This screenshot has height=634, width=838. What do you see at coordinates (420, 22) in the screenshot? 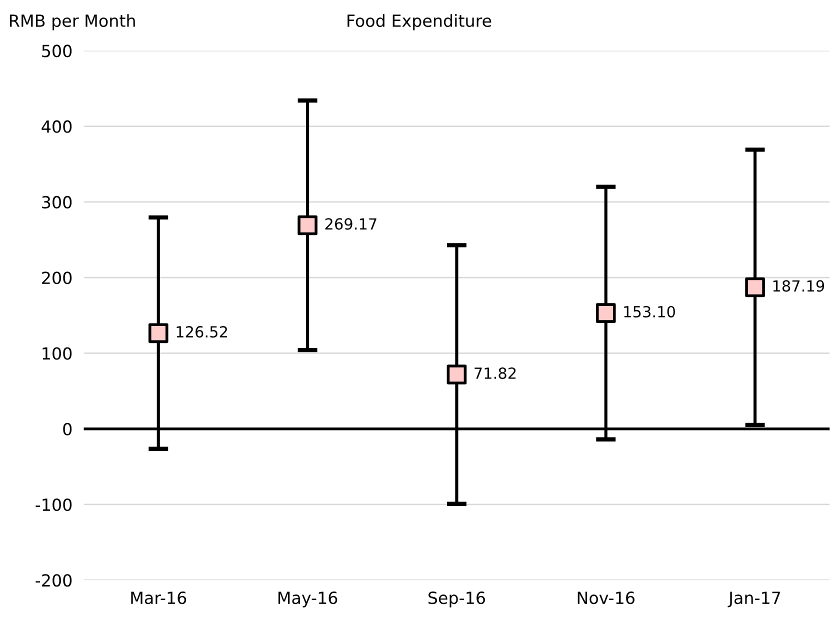
I see `chart-title: Food Expenditure` at bounding box center [420, 22].